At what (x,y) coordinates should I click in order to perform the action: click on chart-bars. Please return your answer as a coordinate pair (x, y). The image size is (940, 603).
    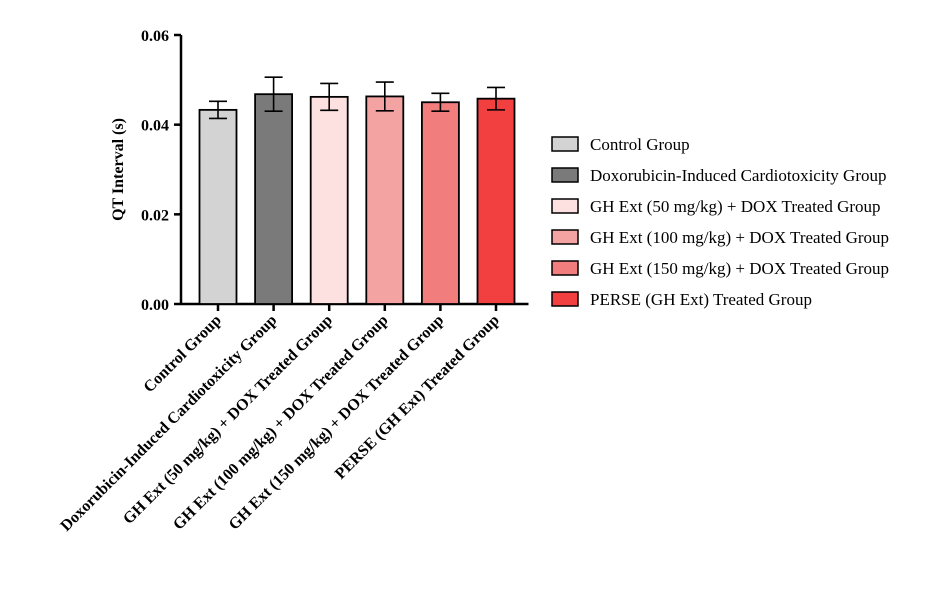
    Looking at the image, I should click on (357, 190).